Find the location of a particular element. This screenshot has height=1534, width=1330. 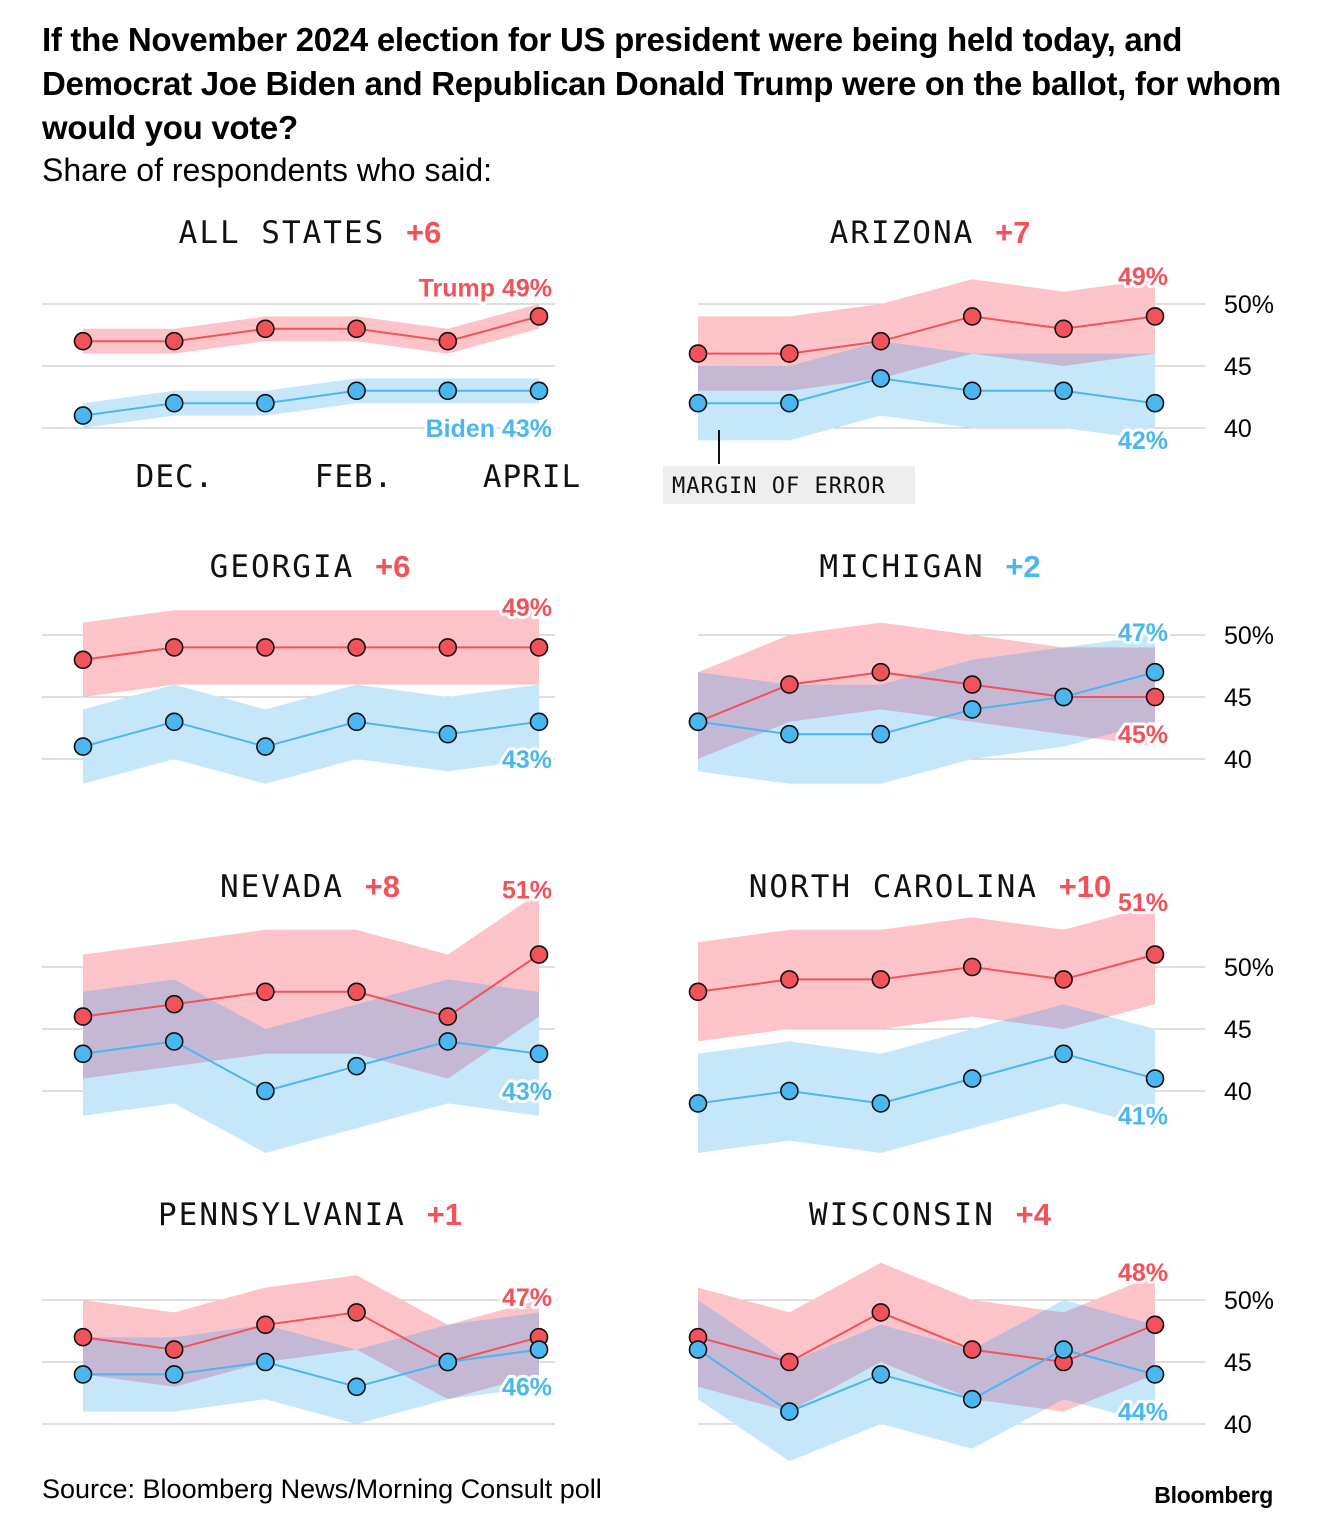

y-tick-label: 50% is located at coordinates (1249, 636).